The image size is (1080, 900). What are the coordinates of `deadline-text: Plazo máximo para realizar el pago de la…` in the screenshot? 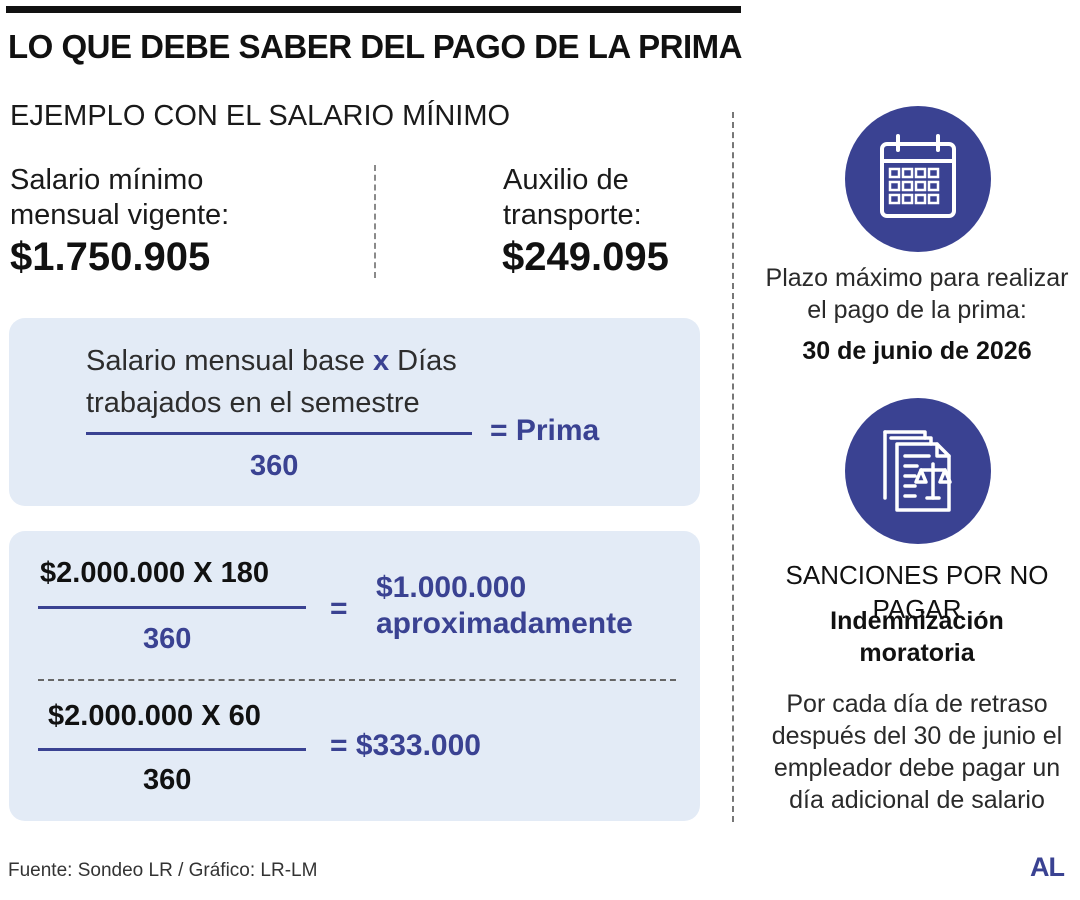 It's located at (917, 294).